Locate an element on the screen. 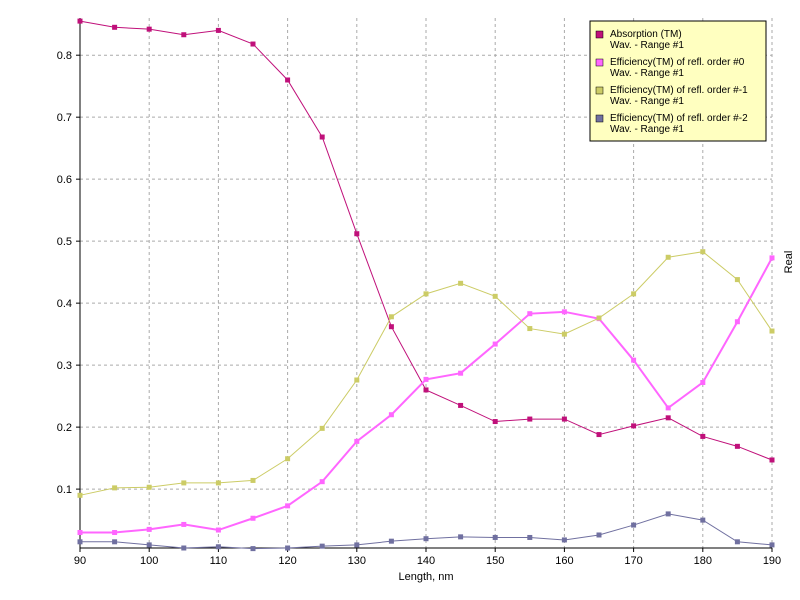  y-tick-label: 0.6 is located at coordinates (64, 180).